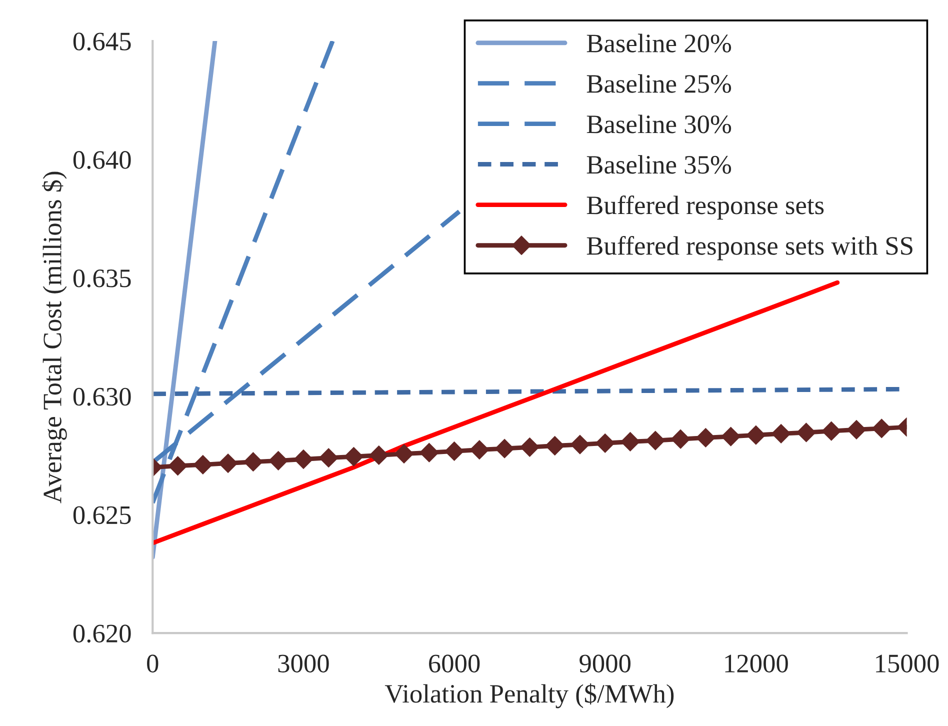 Image resolution: width=948 pixels, height=726 pixels. What do you see at coordinates (54, 338) in the screenshot?
I see `y-axis-title: Average Total Cost (millions $)` at bounding box center [54, 338].